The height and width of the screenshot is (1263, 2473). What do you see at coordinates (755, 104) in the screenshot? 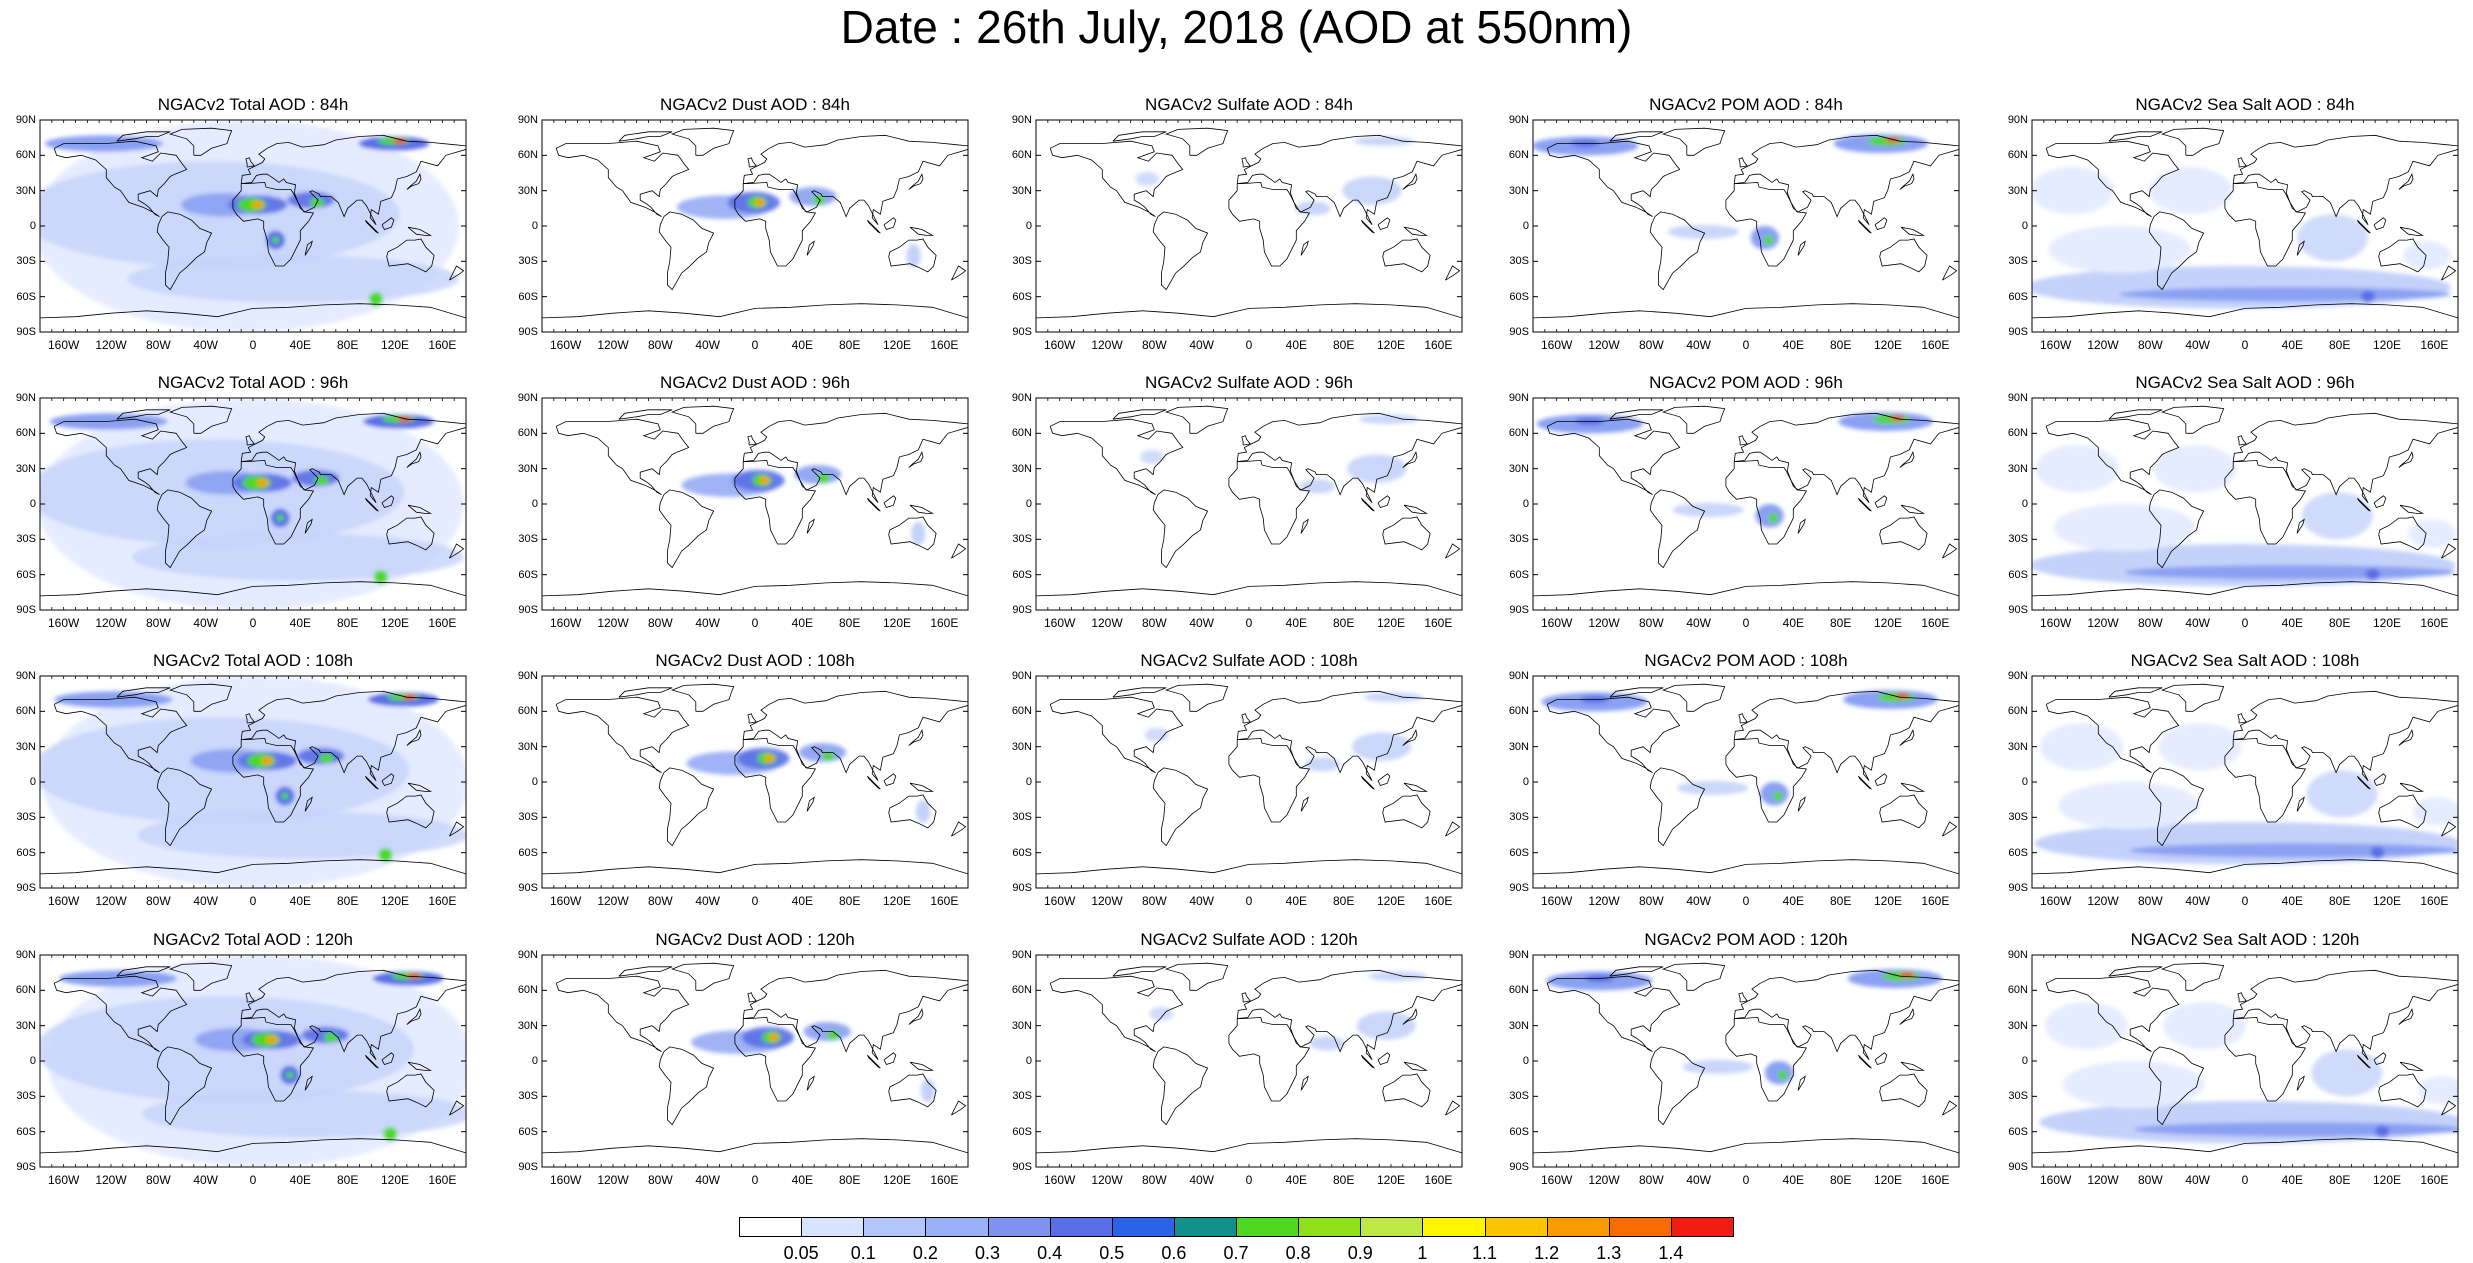
I see `panel-title: NGACv2 Dust AOD : 84h` at bounding box center [755, 104].